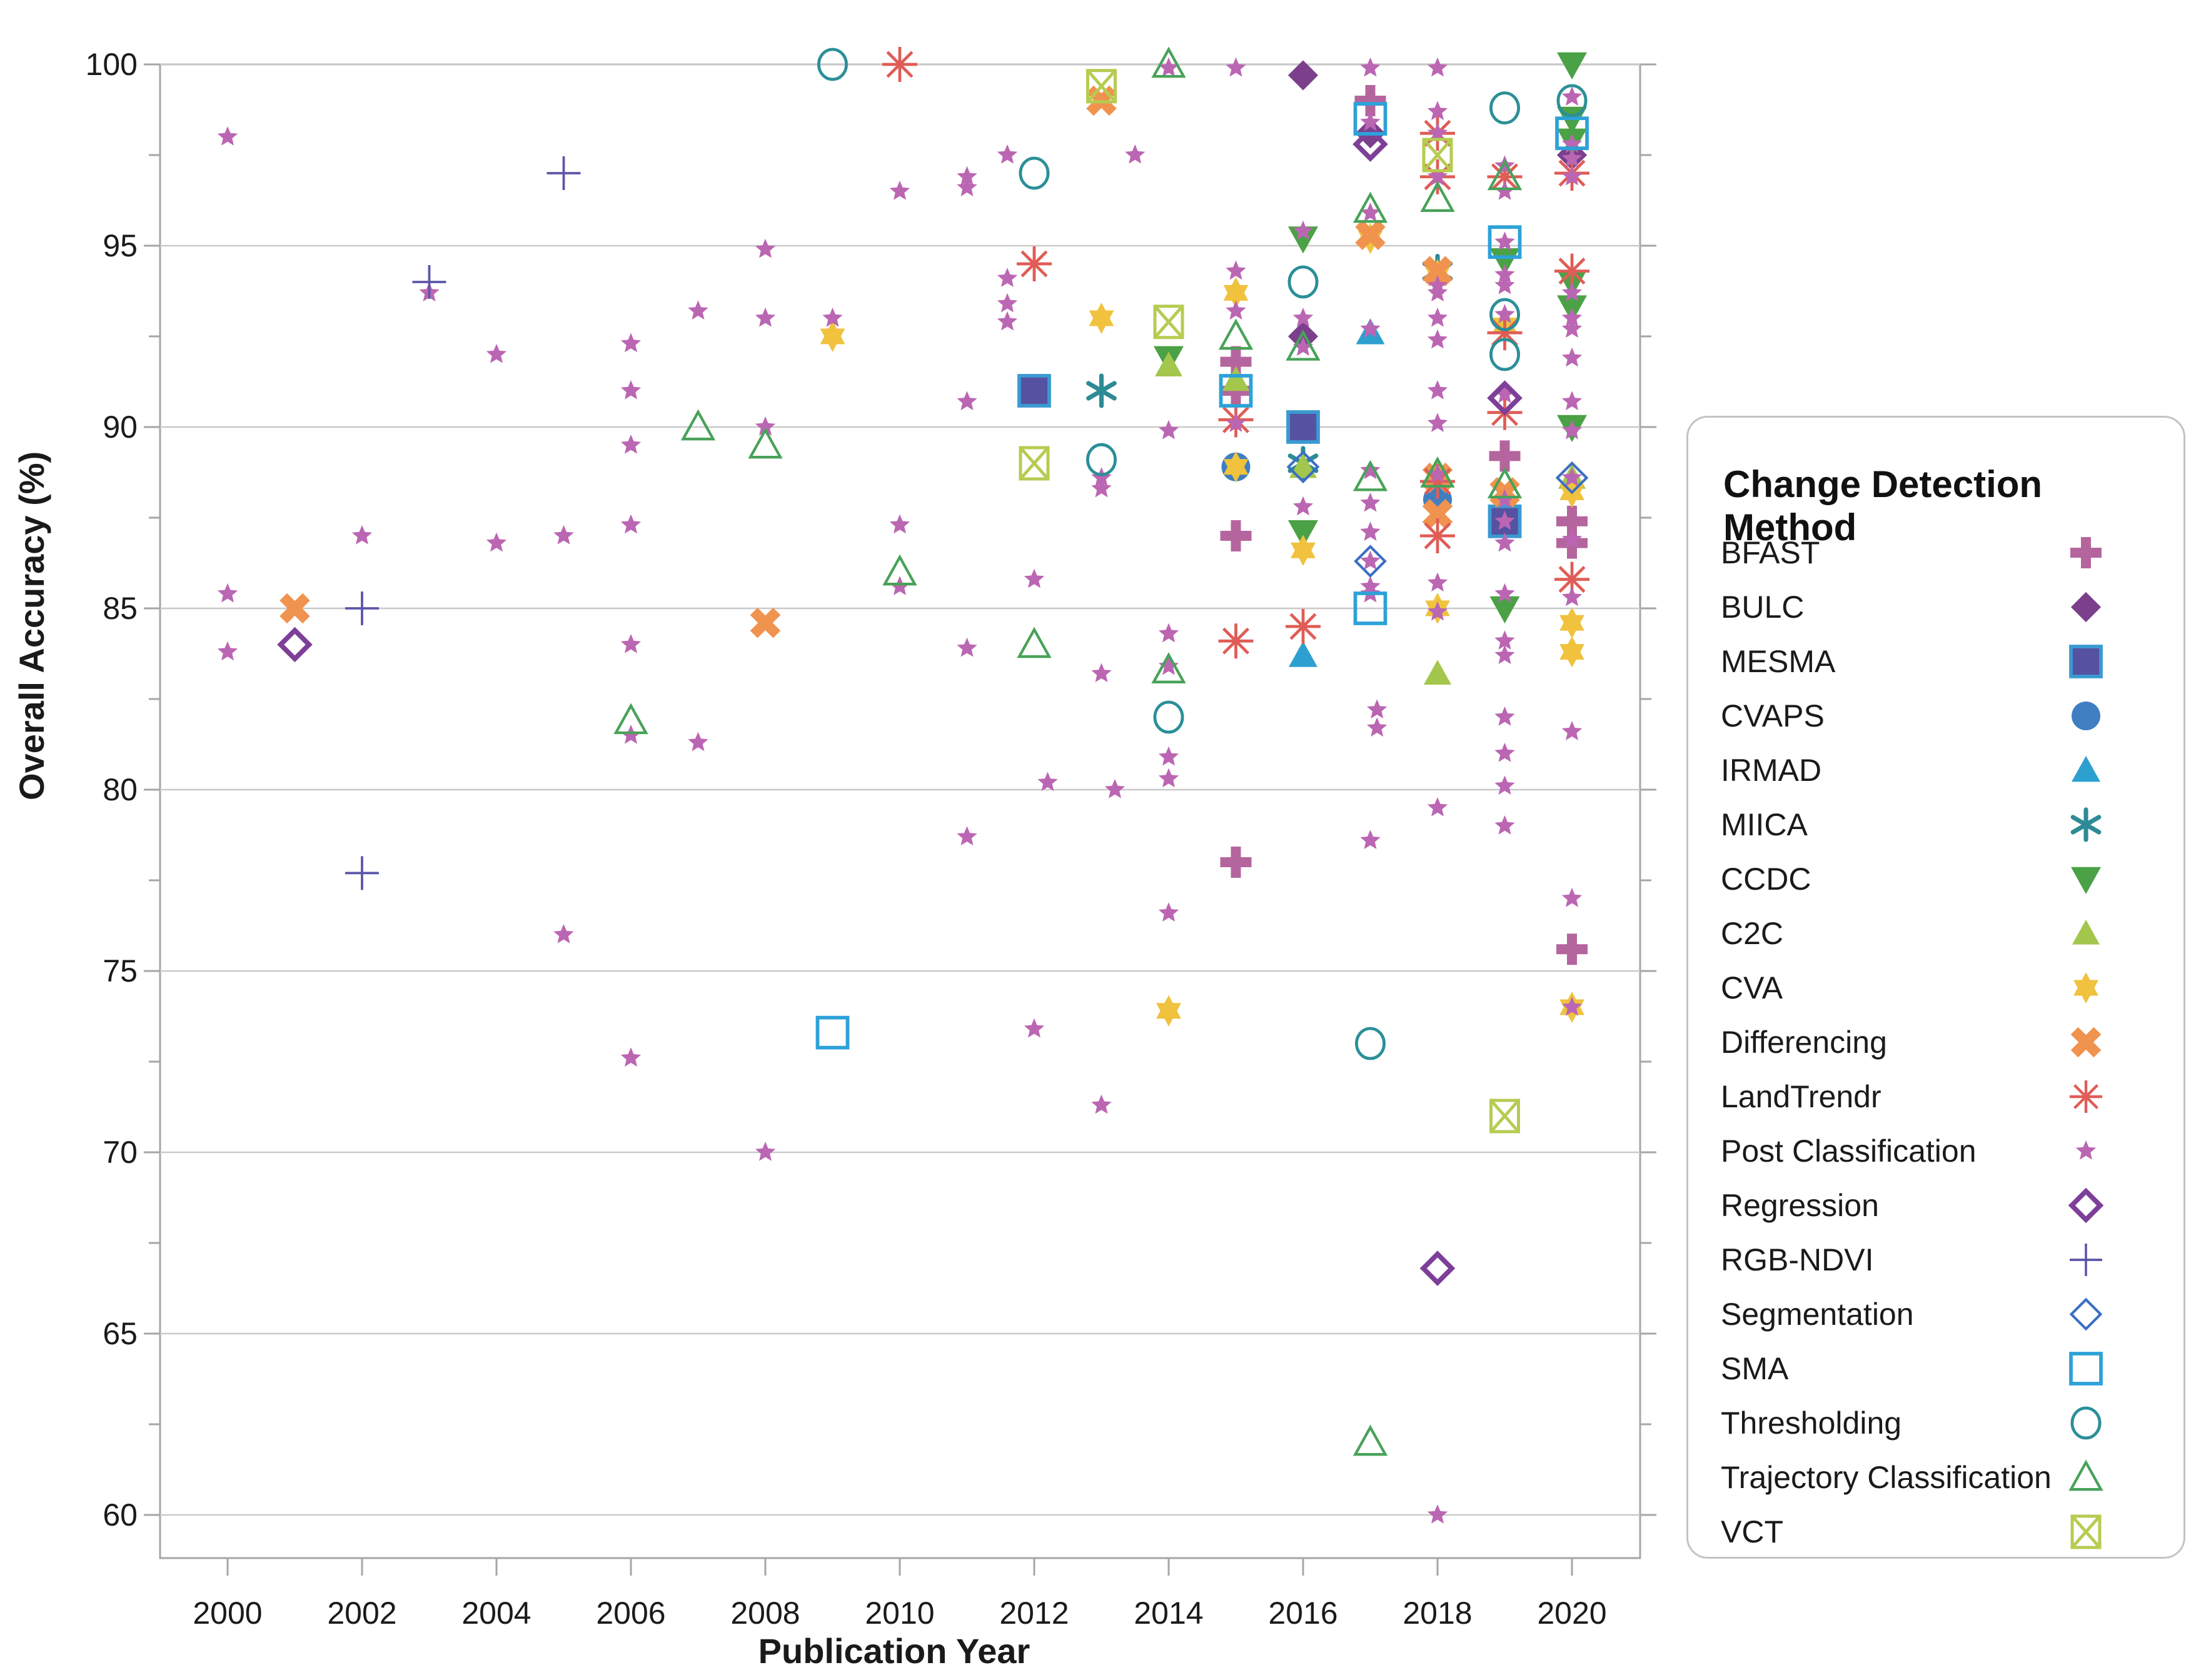 The width and height of the screenshot is (2201, 1680). What do you see at coordinates (1778, 661) in the screenshot?
I see `legend-item-label: MESMA` at bounding box center [1778, 661].